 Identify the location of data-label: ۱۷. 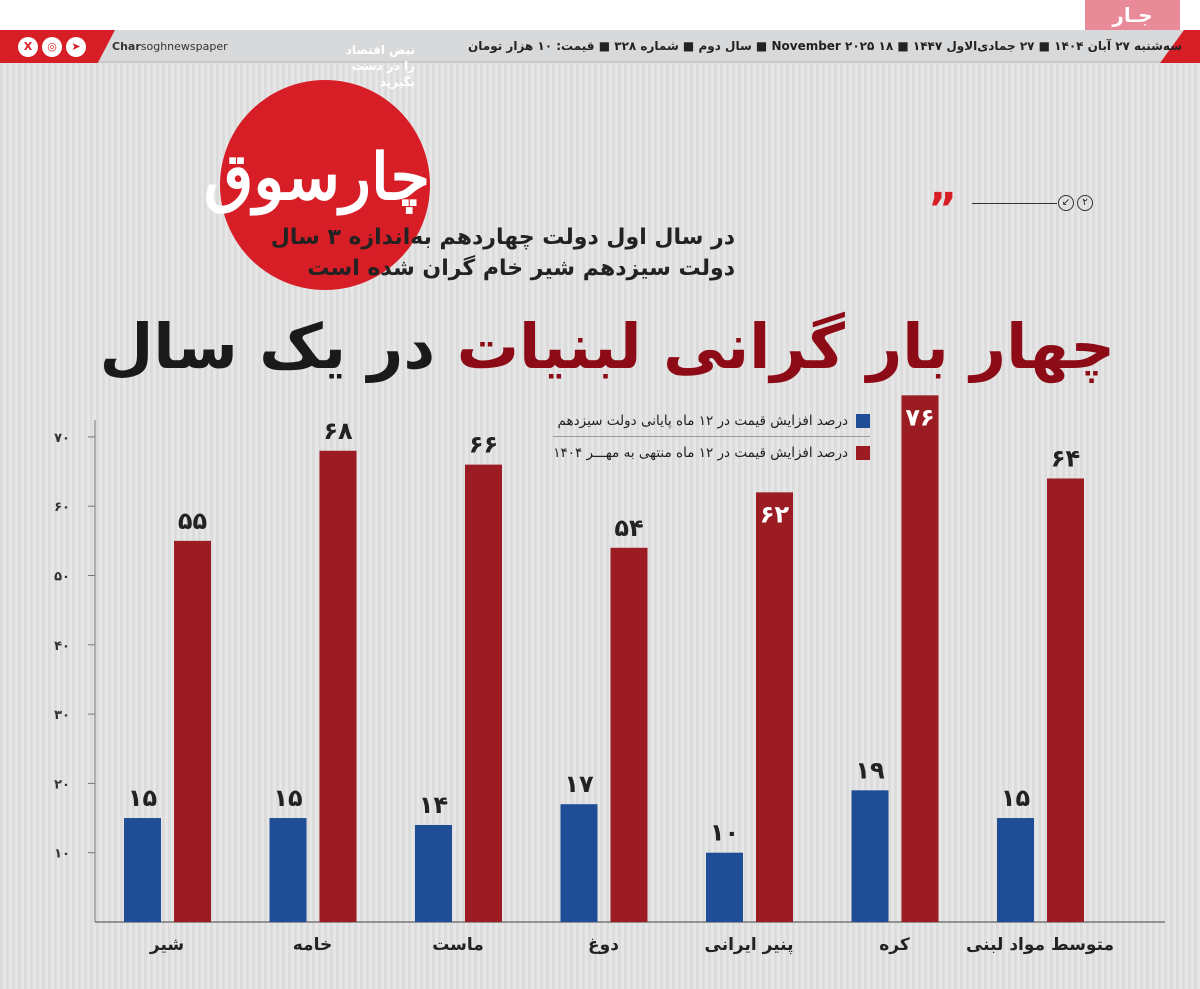
(579, 784).